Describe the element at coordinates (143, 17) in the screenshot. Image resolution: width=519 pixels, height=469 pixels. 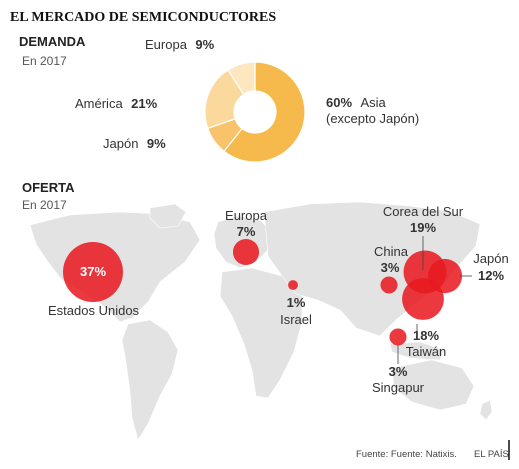
I see `infographic-title: EL MERCADO DE SEMICONDUCTORES` at that location.